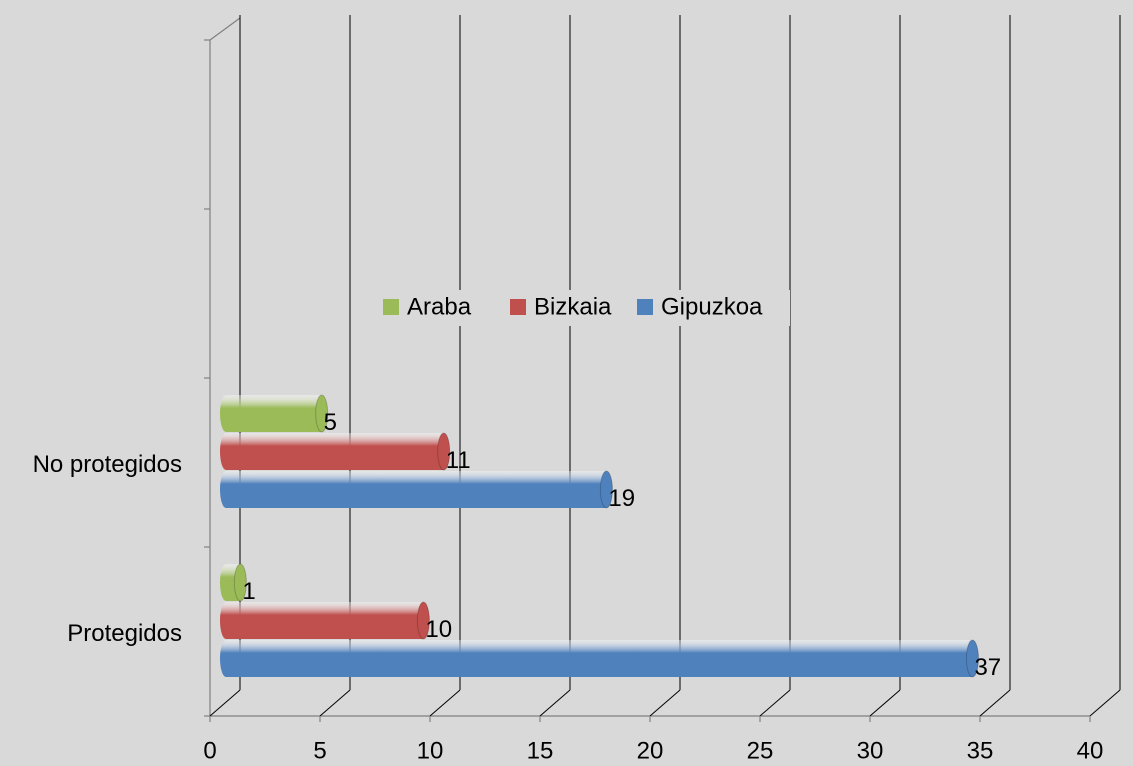 This screenshot has width=1133, height=766. Describe the element at coordinates (458, 460) in the screenshot. I see `data-label: 11` at that location.